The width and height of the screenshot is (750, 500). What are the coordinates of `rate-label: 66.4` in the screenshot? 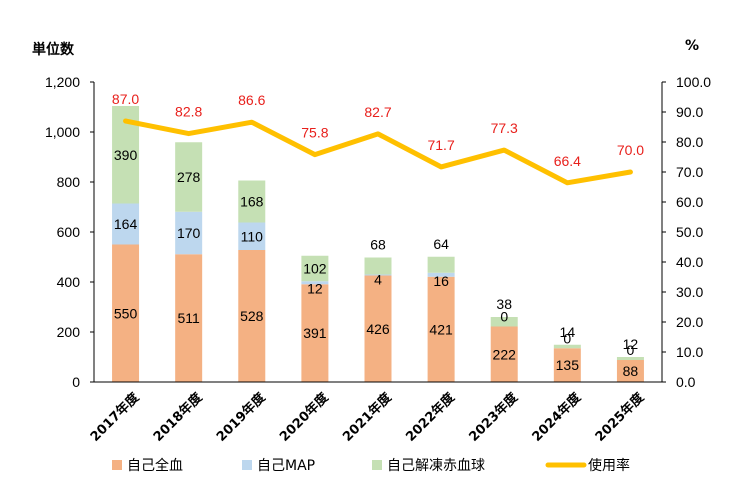 It's located at (567, 161).